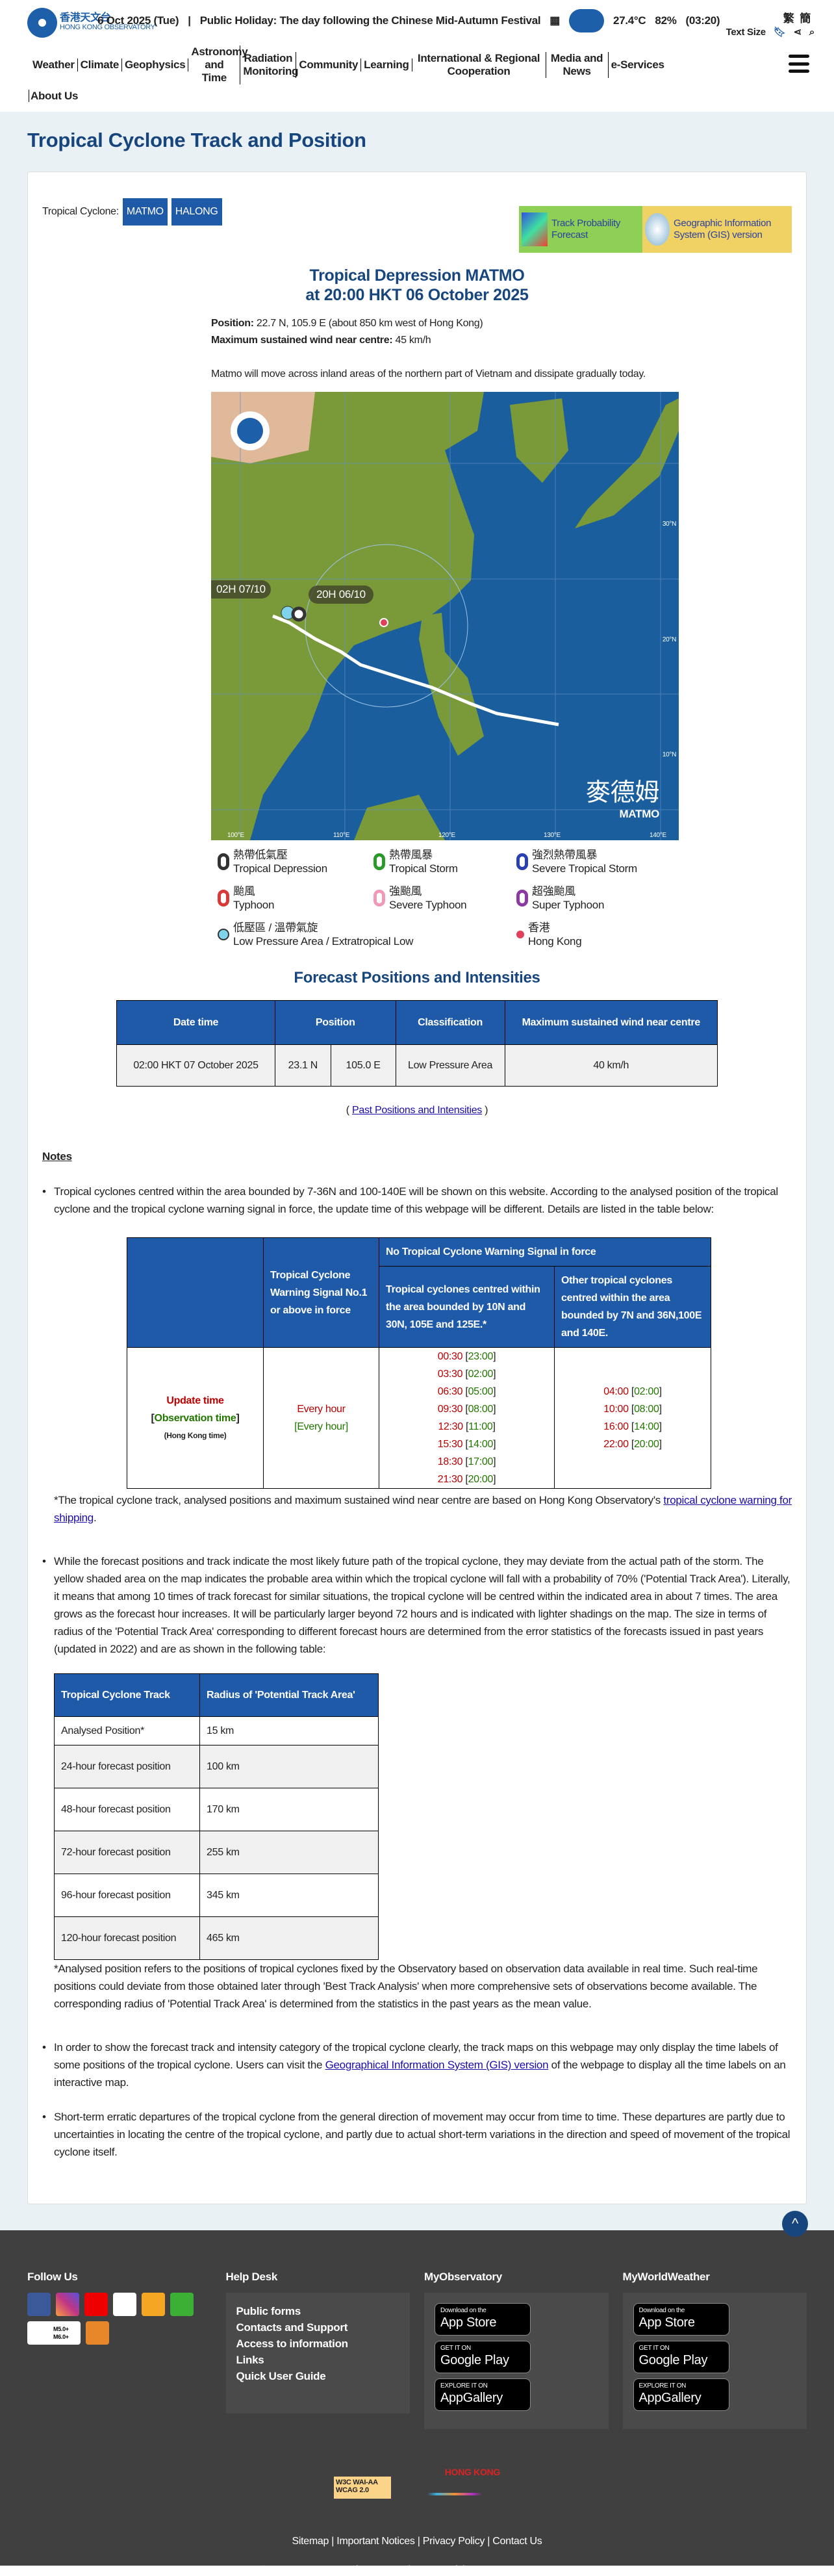 The height and width of the screenshot is (2576, 834). I want to click on legend-en: Low Pressure Area / Extratropical Low, so click(323, 941).